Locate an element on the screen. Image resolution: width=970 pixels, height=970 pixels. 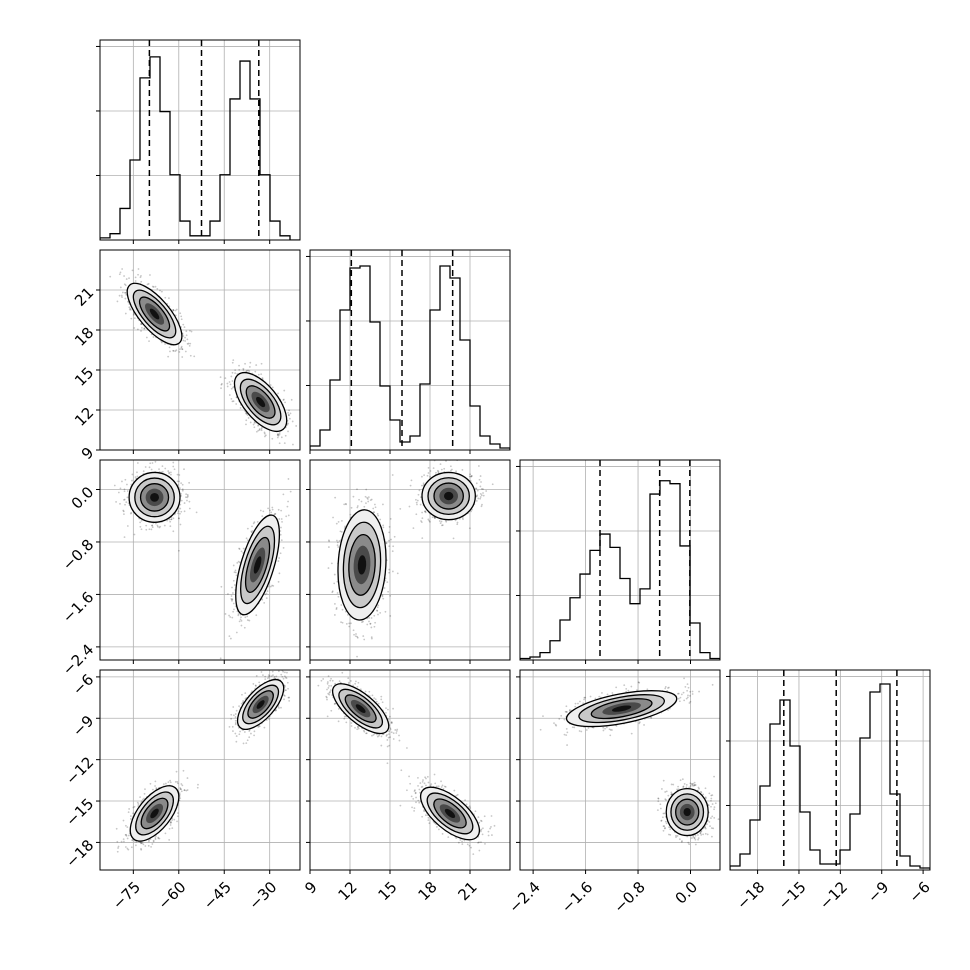
panel-frame is located at coordinates (200, 140).